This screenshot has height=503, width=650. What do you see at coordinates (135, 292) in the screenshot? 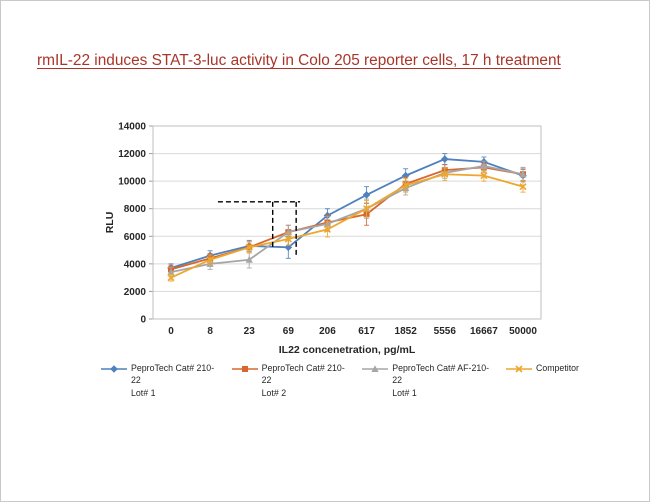
I see `svg-text: 2000` at bounding box center [135, 292].